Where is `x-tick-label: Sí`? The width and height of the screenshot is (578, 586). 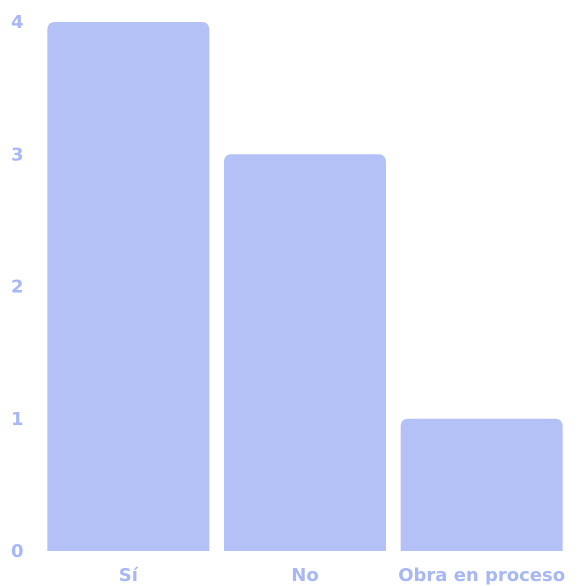 x-tick-label: Sí is located at coordinates (129, 575).